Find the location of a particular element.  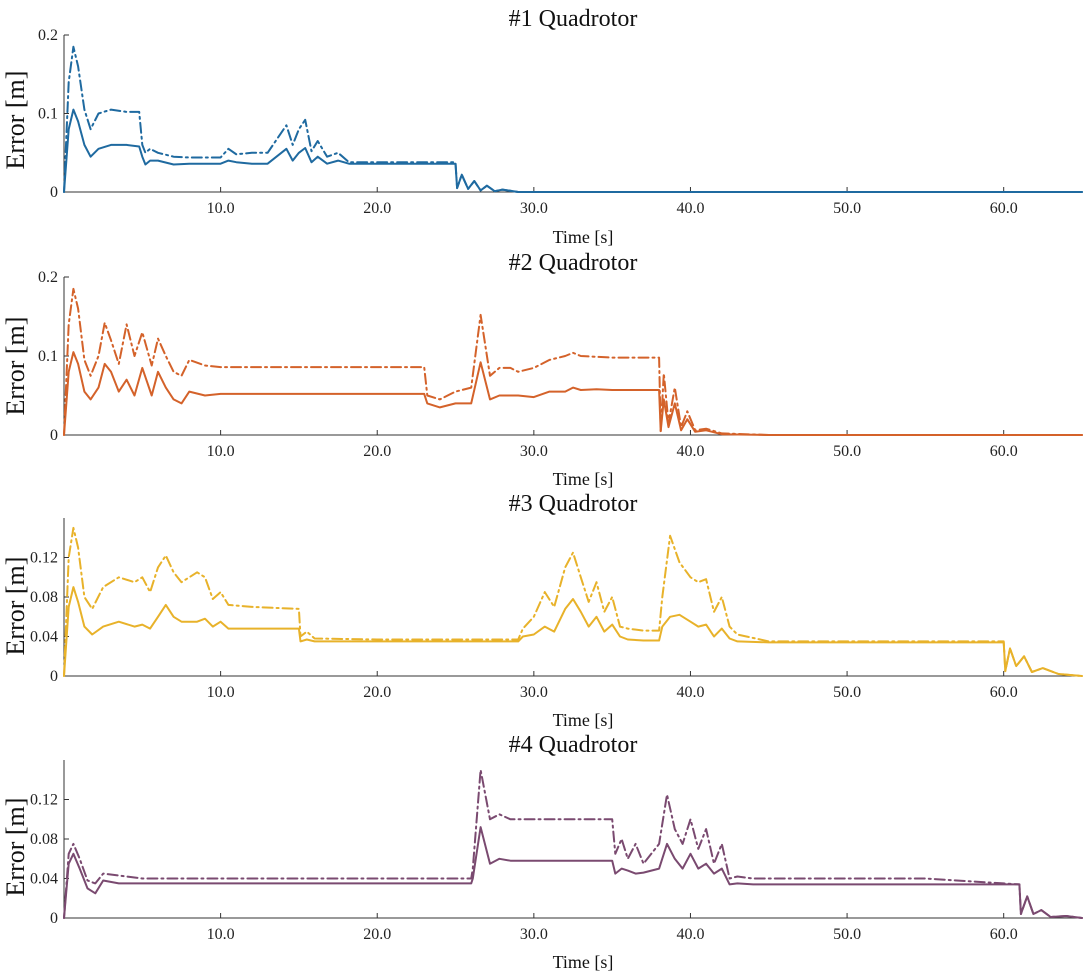

chart-title: #1 Quadrotor is located at coordinates (573, 19).